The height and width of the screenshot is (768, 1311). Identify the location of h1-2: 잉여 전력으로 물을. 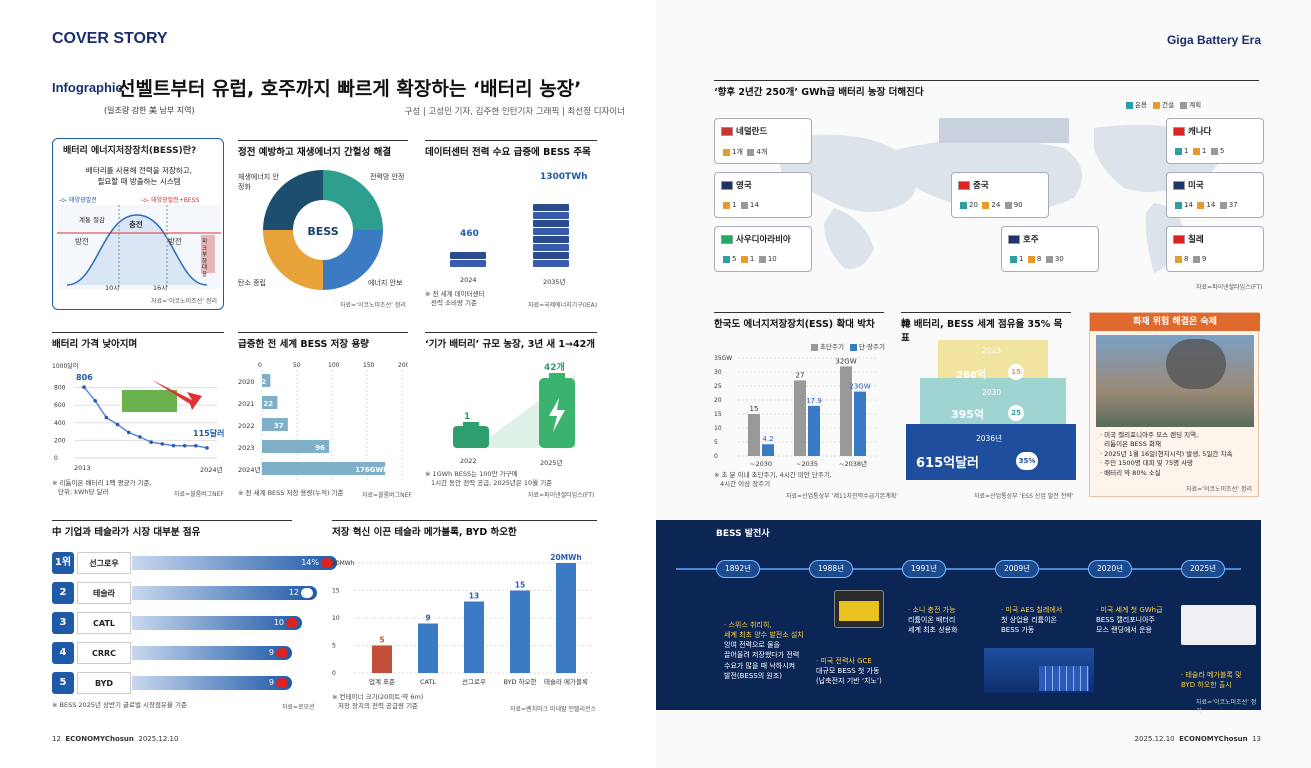
(752, 645).